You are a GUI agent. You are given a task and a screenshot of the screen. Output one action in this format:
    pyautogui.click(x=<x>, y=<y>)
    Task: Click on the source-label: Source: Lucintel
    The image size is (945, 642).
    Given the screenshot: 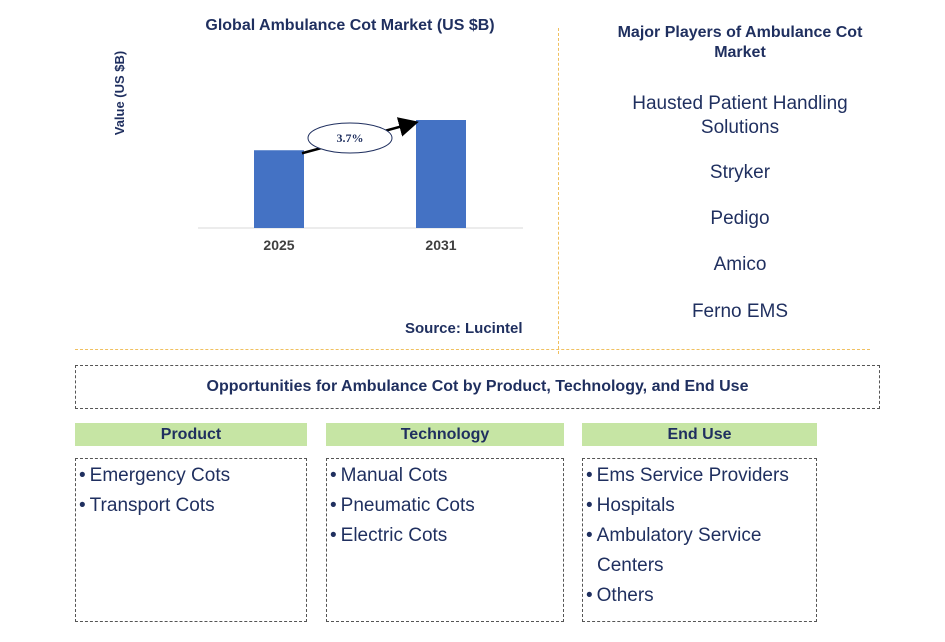 What is the action you would take?
    pyautogui.click(x=464, y=328)
    